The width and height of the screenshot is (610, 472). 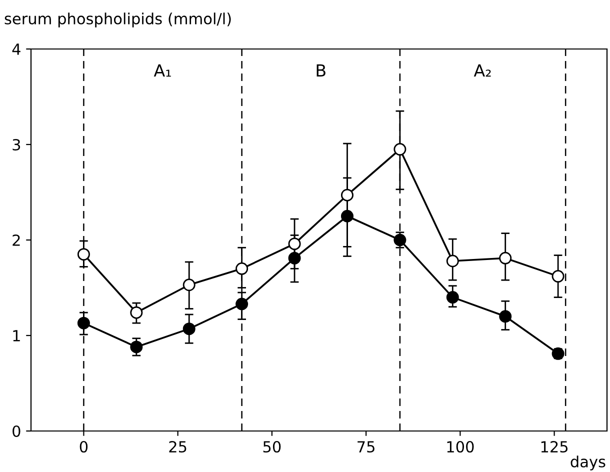 I want to click on y-tick-label: 3, so click(x=16, y=144).